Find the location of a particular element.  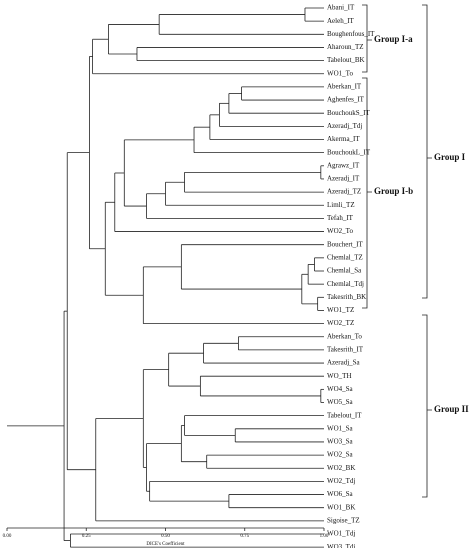

leaf-label: Azeradj_IT is located at coordinates (343, 179).